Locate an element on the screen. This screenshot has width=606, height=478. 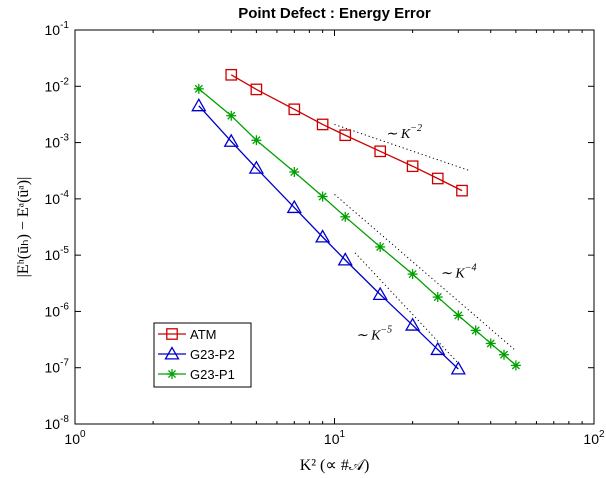
y-tick-label-exponent: -4 is located at coordinates (64, 194).